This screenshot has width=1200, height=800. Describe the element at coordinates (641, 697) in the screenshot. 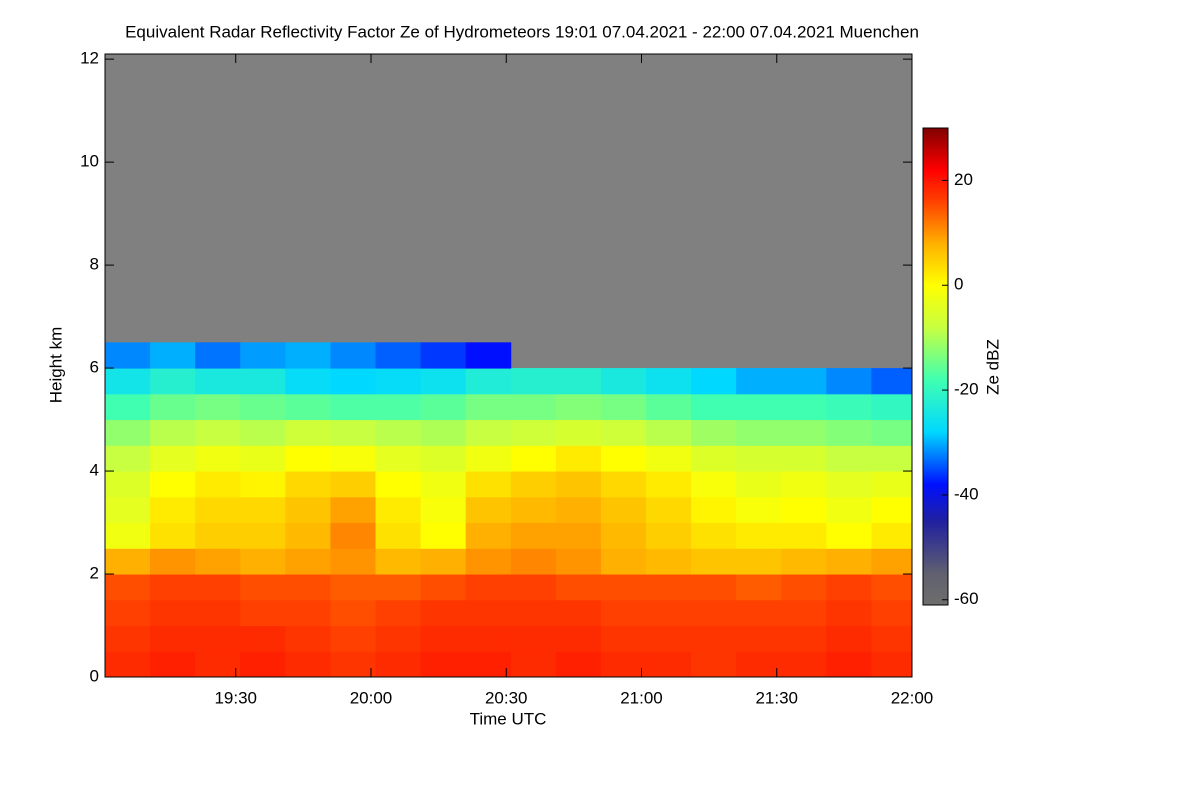

I see `x-tick-label: 21:00` at that location.